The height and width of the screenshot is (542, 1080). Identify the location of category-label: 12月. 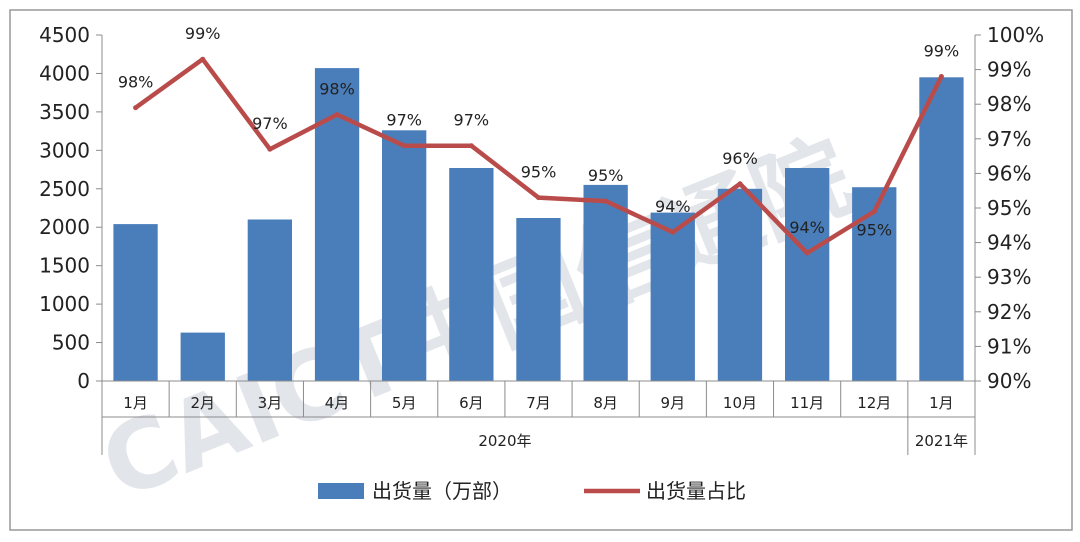
(874, 403).